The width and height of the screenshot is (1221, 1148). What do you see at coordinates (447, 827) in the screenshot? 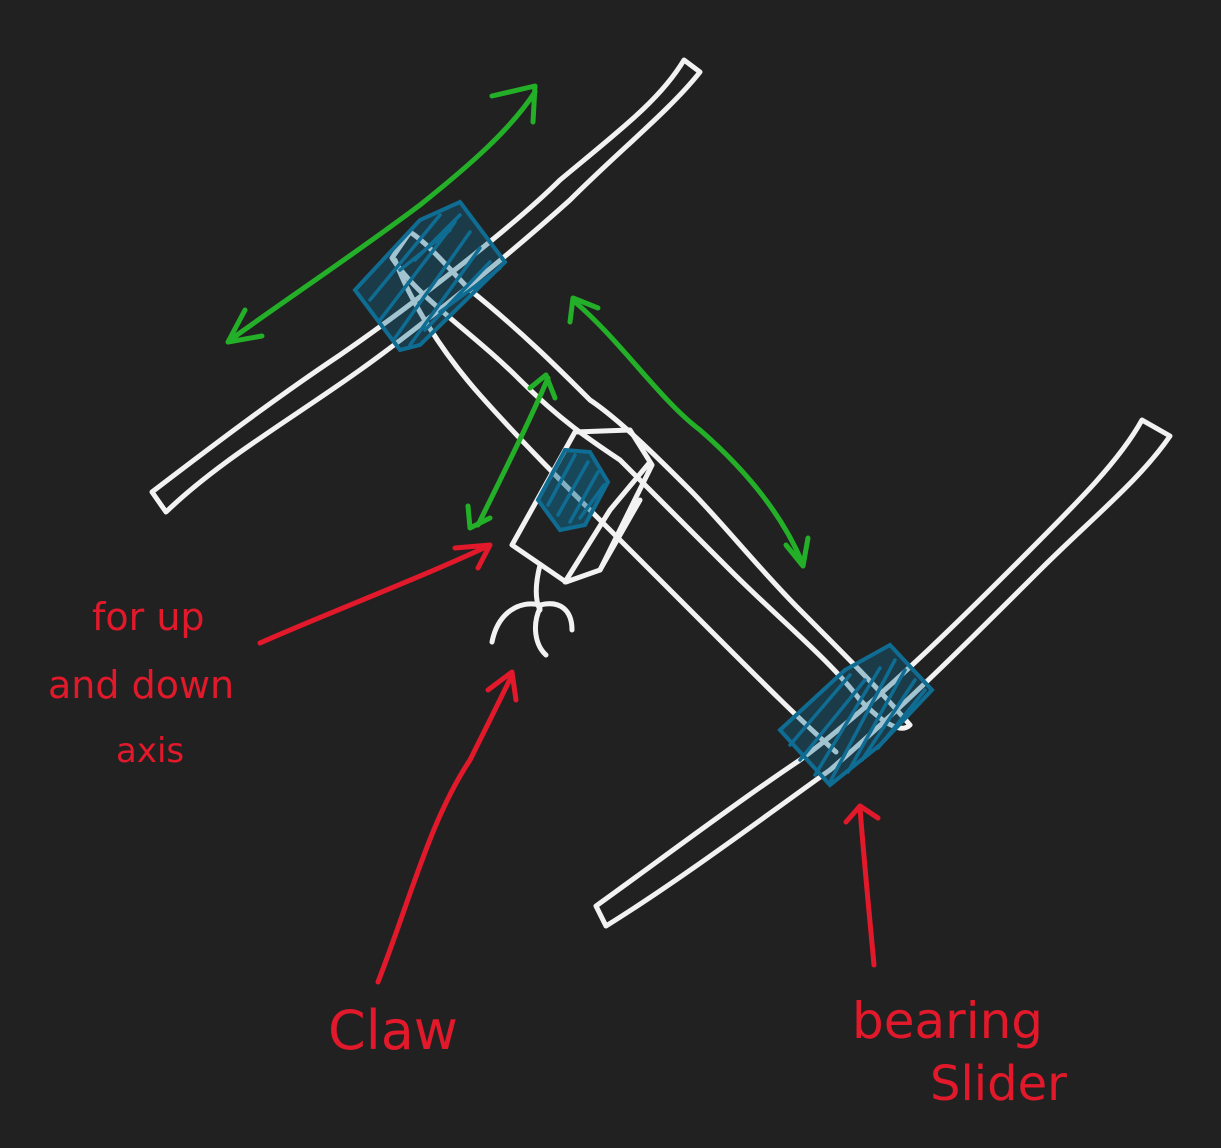
I see `claw-pointer-arrow` at bounding box center [447, 827].